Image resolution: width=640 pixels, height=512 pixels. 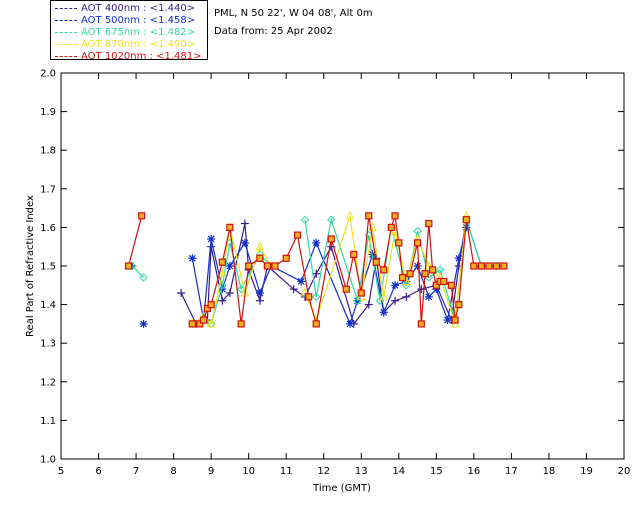 I want to click on x-tick-label: 14, so click(x=398, y=471).